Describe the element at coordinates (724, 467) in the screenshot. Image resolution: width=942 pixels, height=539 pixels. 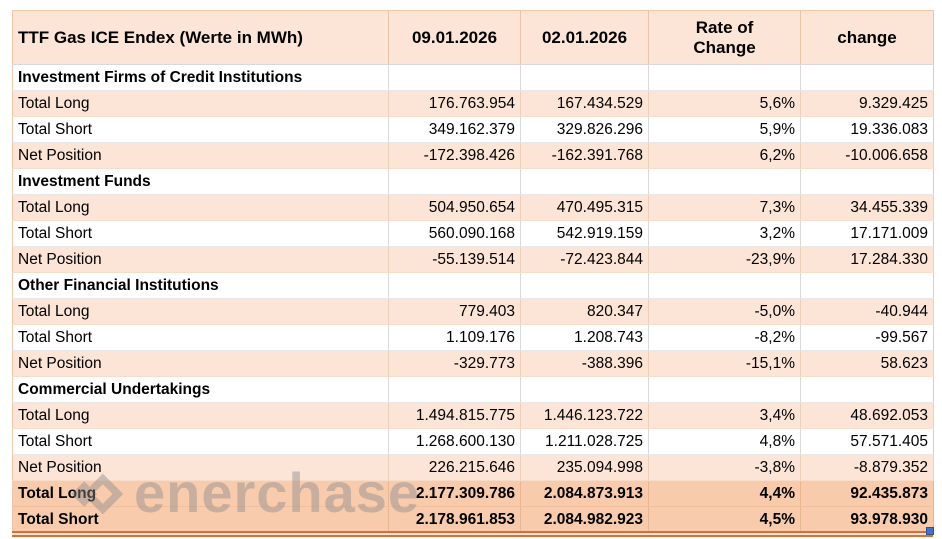
I see `rate-cell: -3,8%` at that location.